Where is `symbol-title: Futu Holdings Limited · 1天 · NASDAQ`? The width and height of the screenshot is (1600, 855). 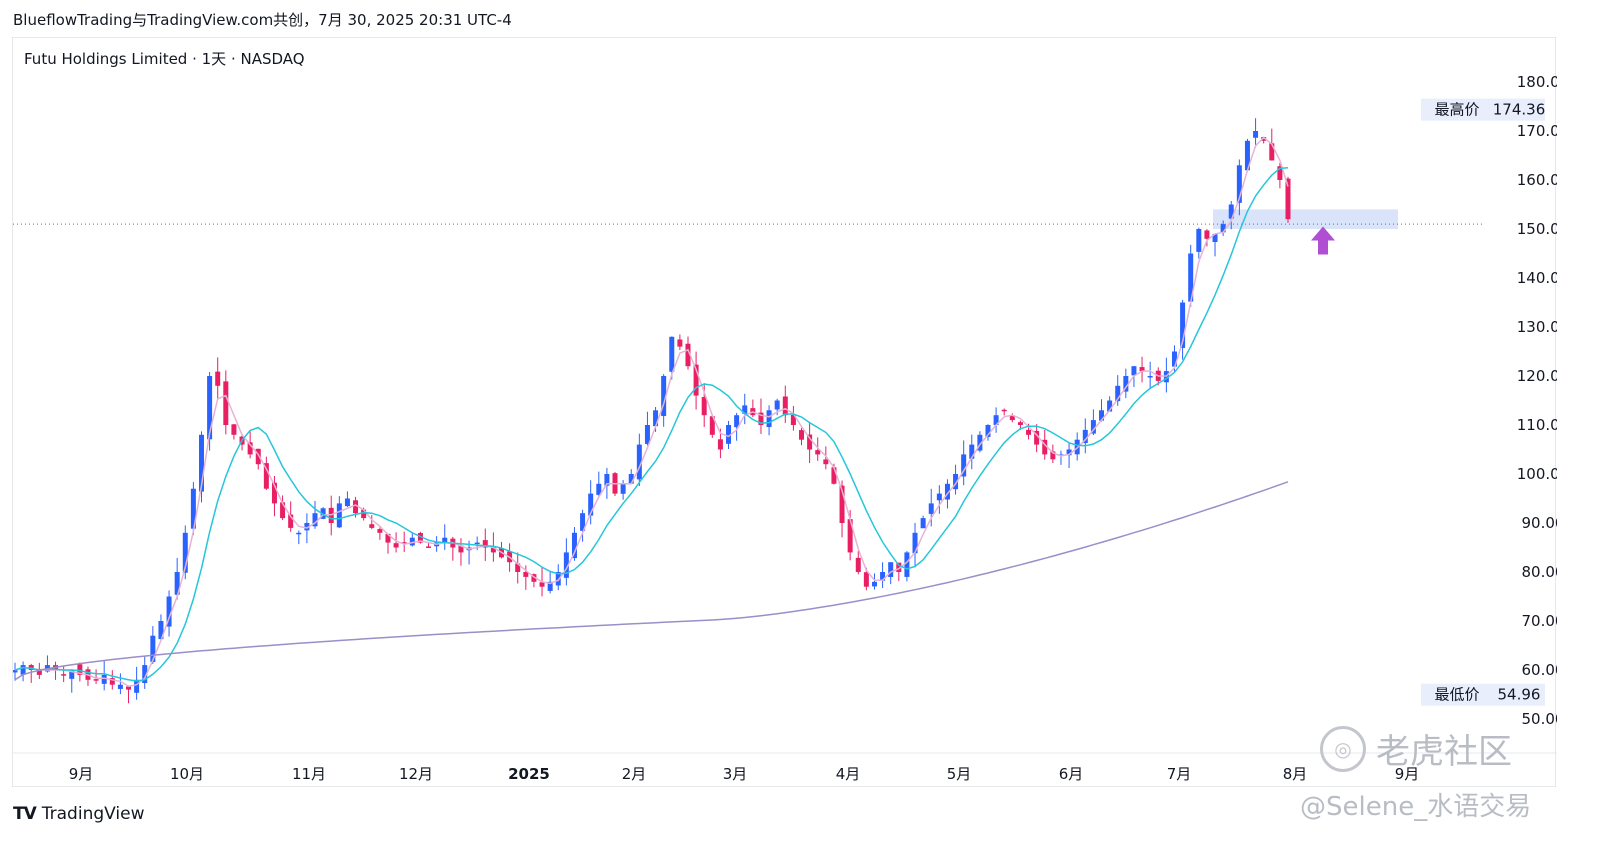
symbol-title: Futu Holdings Limited · 1天 · NASDAQ is located at coordinates (164, 59).